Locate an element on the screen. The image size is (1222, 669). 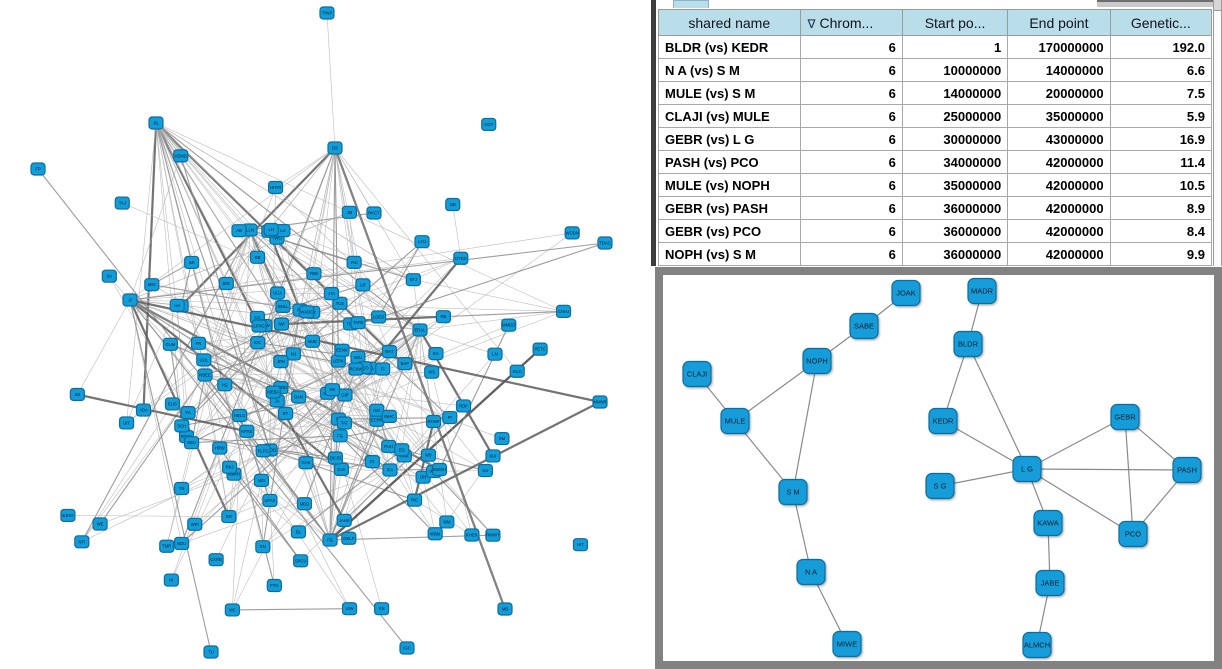
overview-node: EUG is located at coordinates (172, 404).